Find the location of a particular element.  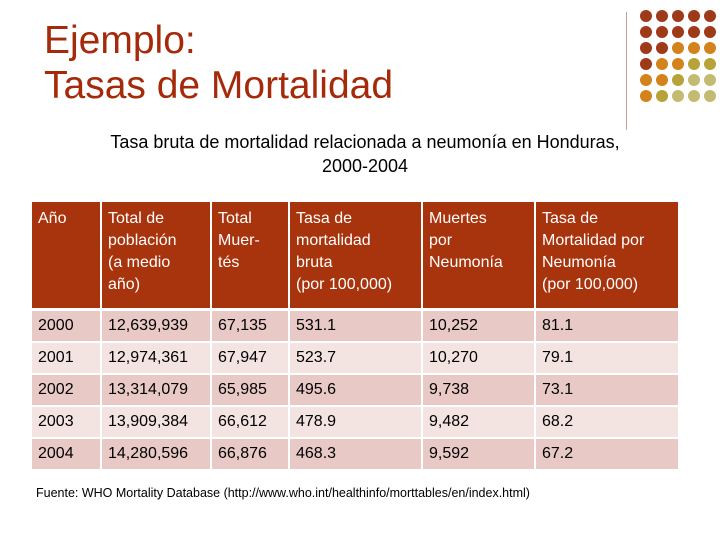

table-cell: 531.1 is located at coordinates (356, 327).